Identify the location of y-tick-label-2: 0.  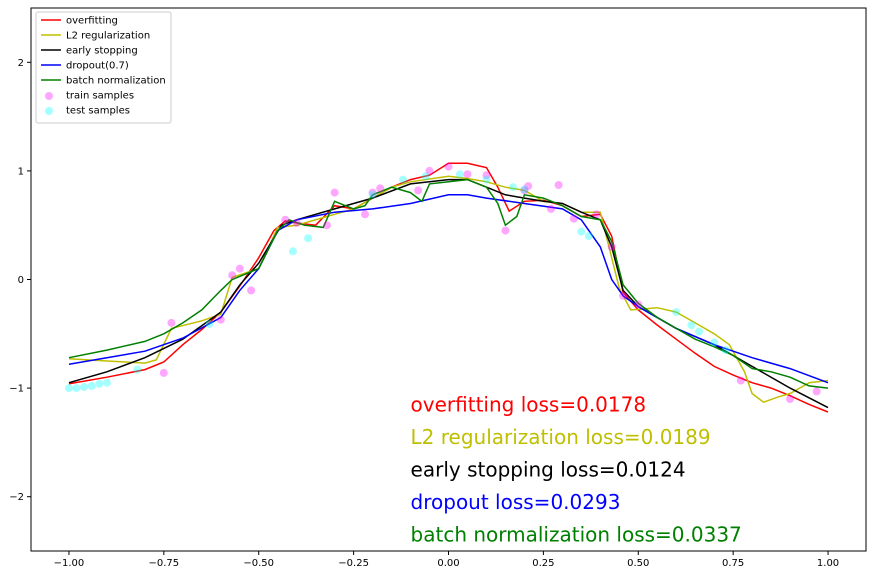
(21, 280).